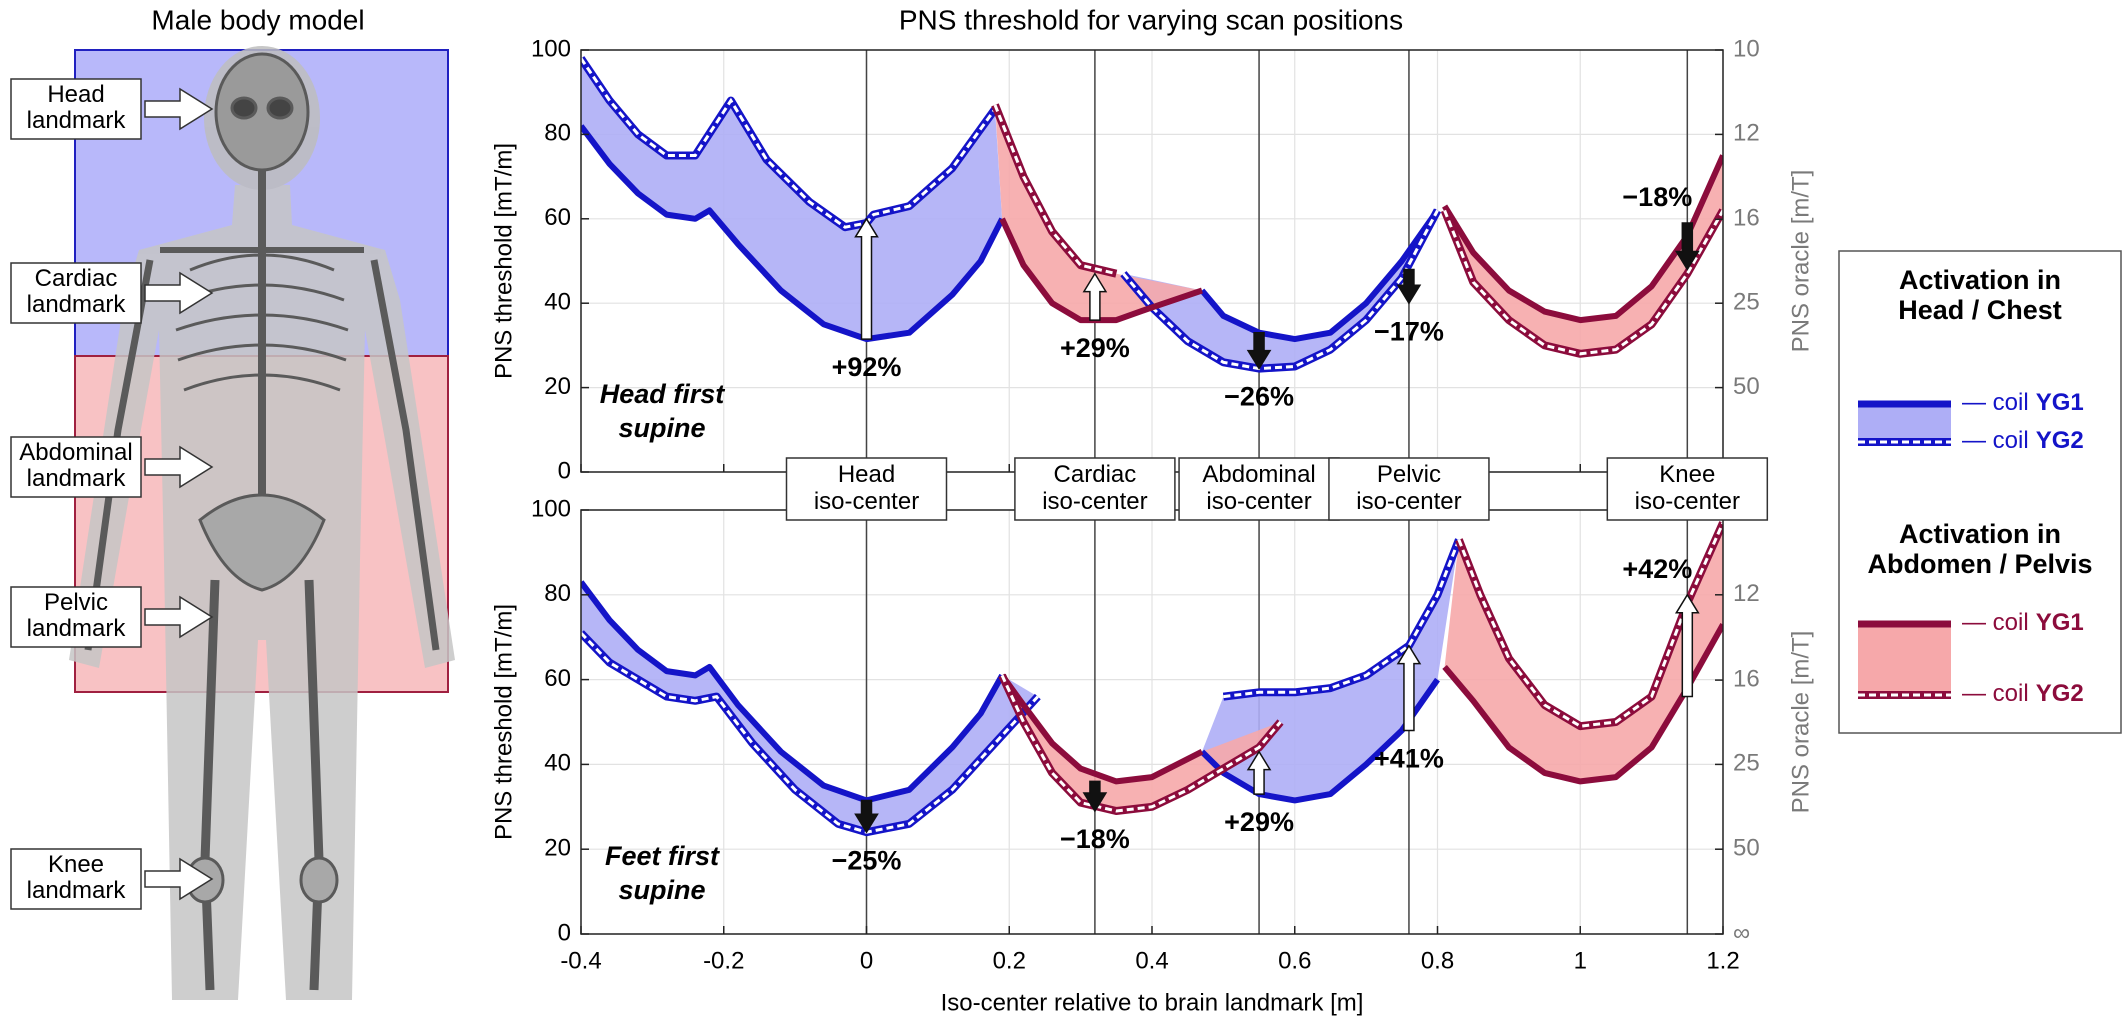 Image resolution: width=2128 pixels, height=1024 pixels. I want to click on arrow-label: −25%, so click(867, 860).